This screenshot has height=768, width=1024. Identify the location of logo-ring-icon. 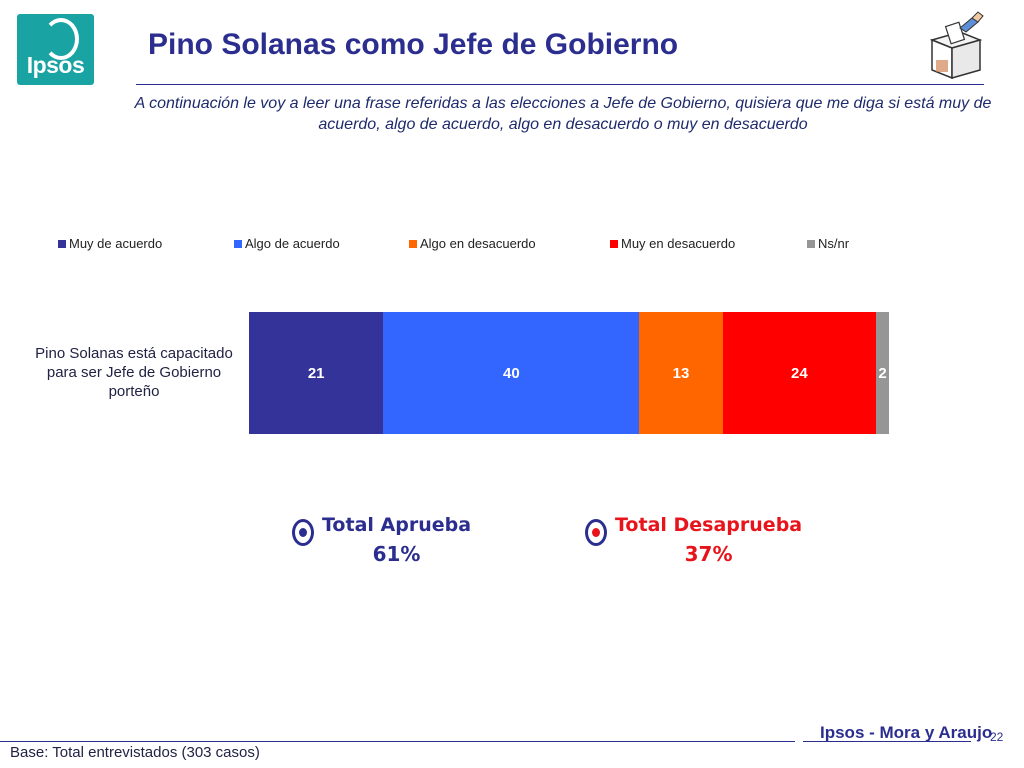
(61, 39).